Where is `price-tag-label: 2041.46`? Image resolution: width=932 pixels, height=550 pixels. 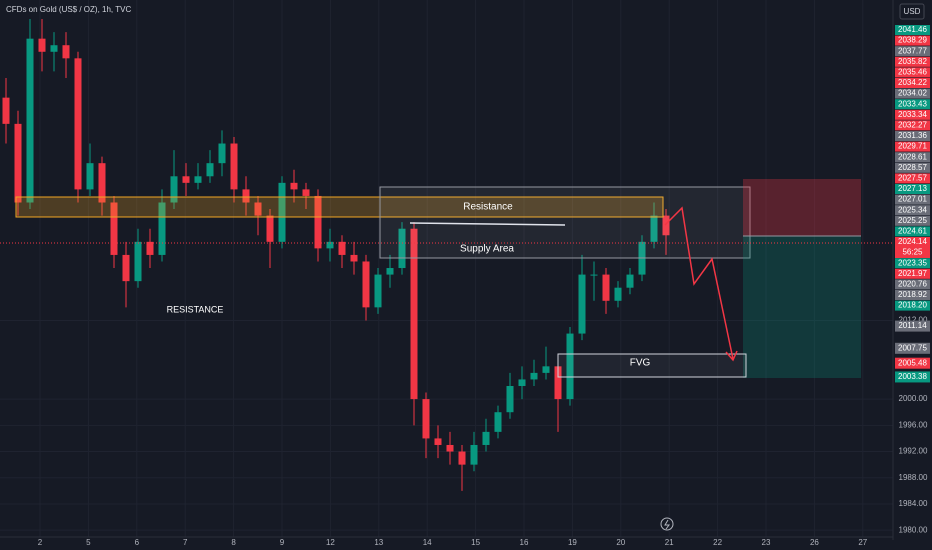 price-tag-label: 2041.46 is located at coordinates (912, 29).